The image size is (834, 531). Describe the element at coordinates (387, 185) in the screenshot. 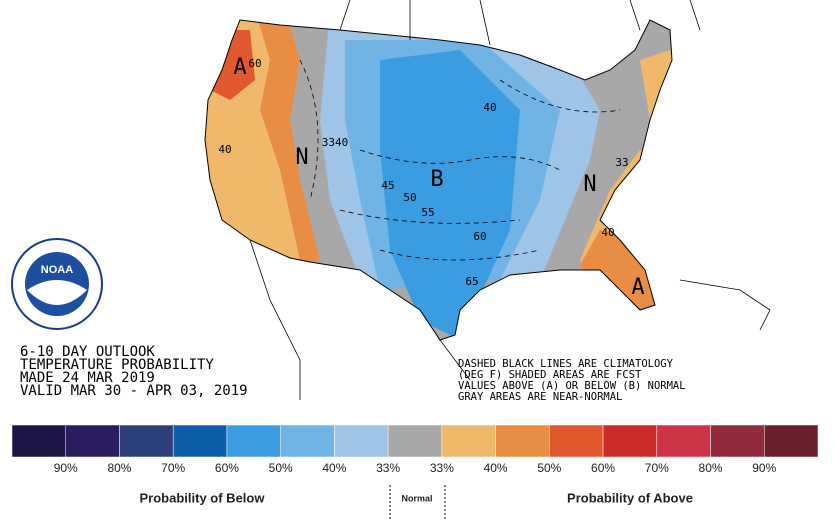

I see `map-label: 45` at that location.